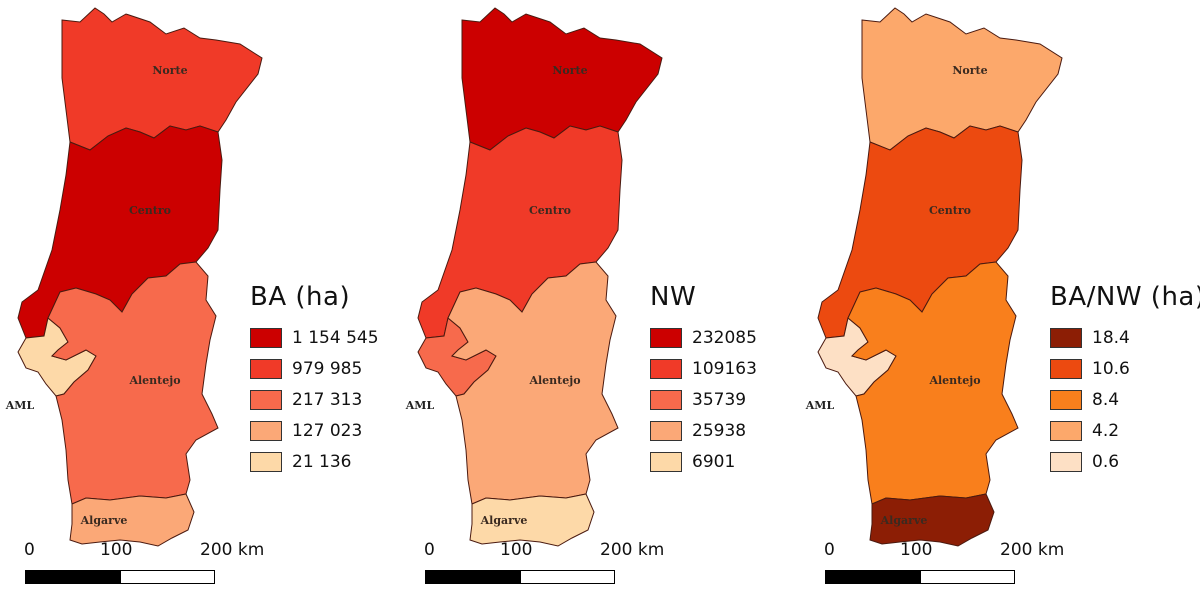  I want to click on legend-item: 10.6, so click(1125, 369).